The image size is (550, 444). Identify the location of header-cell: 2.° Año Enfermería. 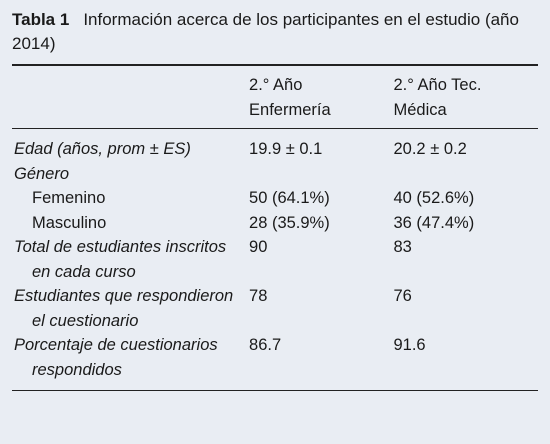
(321, 97).